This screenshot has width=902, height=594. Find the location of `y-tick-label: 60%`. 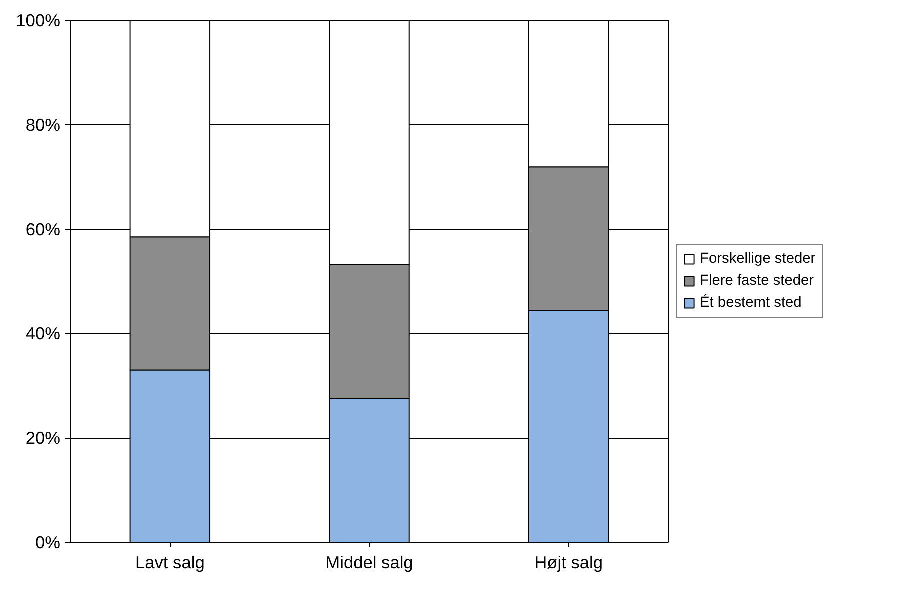

y-tick-label: 60% is located at coordinates (43, 229).